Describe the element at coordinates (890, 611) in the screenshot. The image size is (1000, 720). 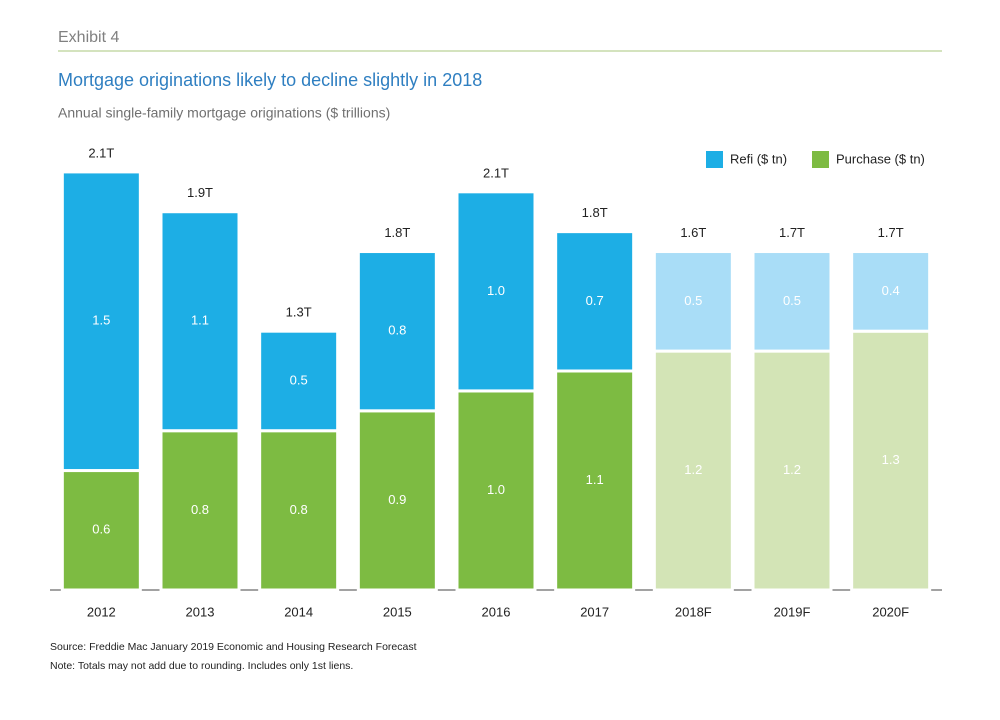
I see `x-tick-label: 2020F` at that location.